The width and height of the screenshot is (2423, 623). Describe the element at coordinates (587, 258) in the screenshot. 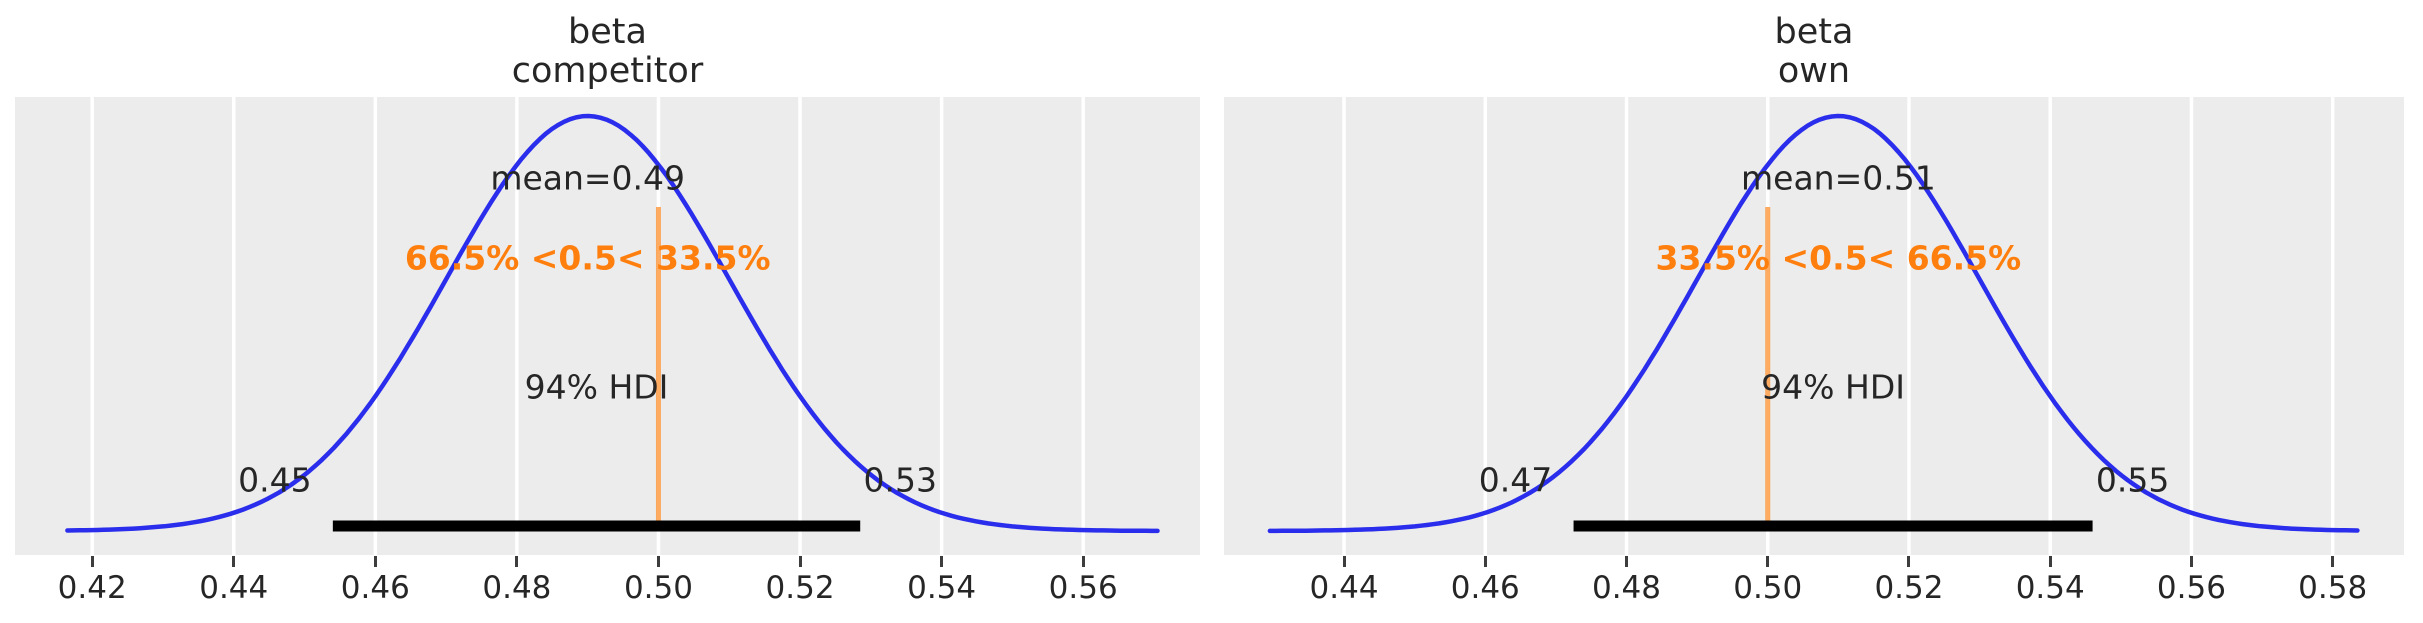

I see `ref-val-label: 66.5% <0.5< 33.5%` at that location.